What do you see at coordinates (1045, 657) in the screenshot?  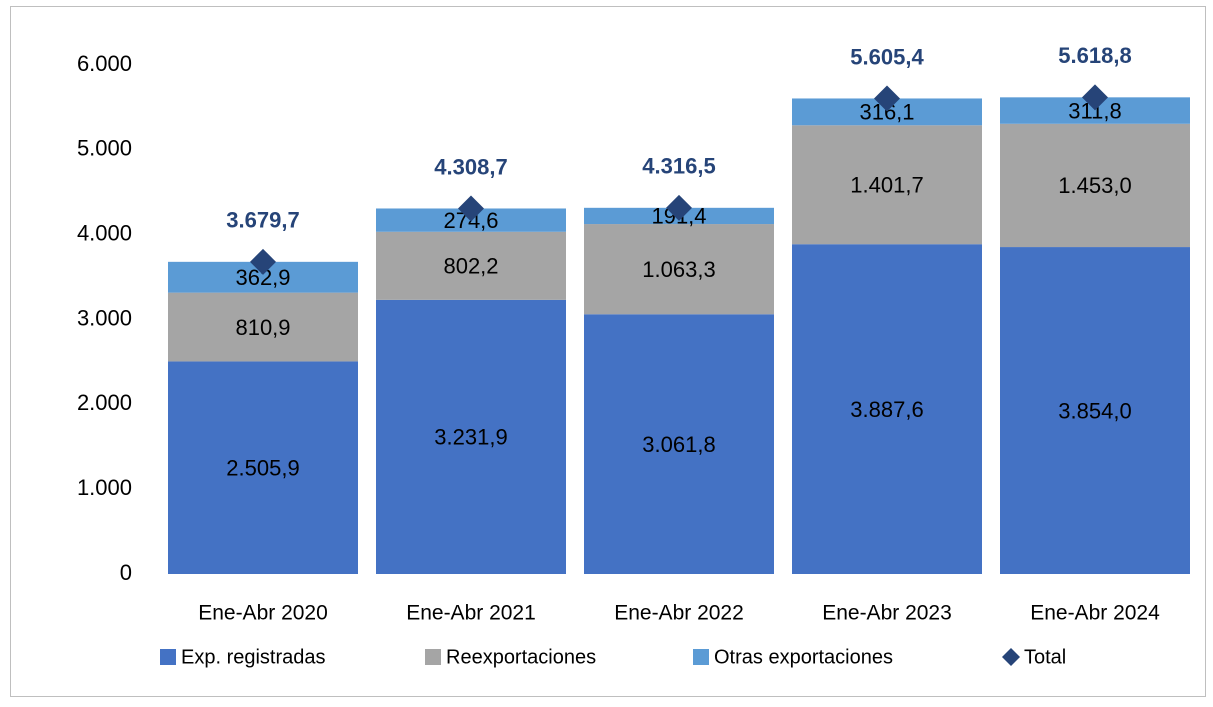 I see `legend-label: Total` at bounding box center [1045, 657].